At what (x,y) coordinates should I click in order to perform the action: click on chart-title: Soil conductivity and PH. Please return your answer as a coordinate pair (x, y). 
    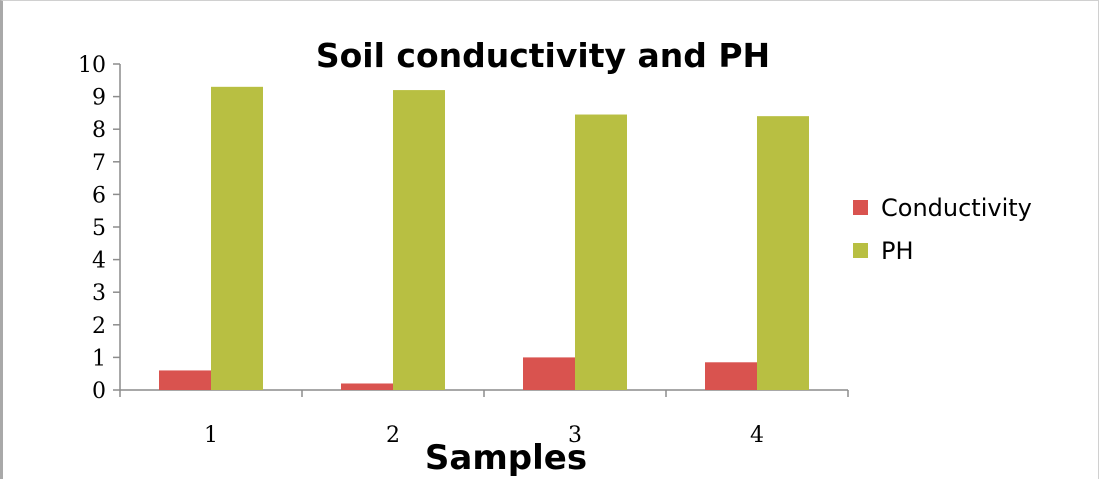
    Looking at the image, I should click on (543, 55).